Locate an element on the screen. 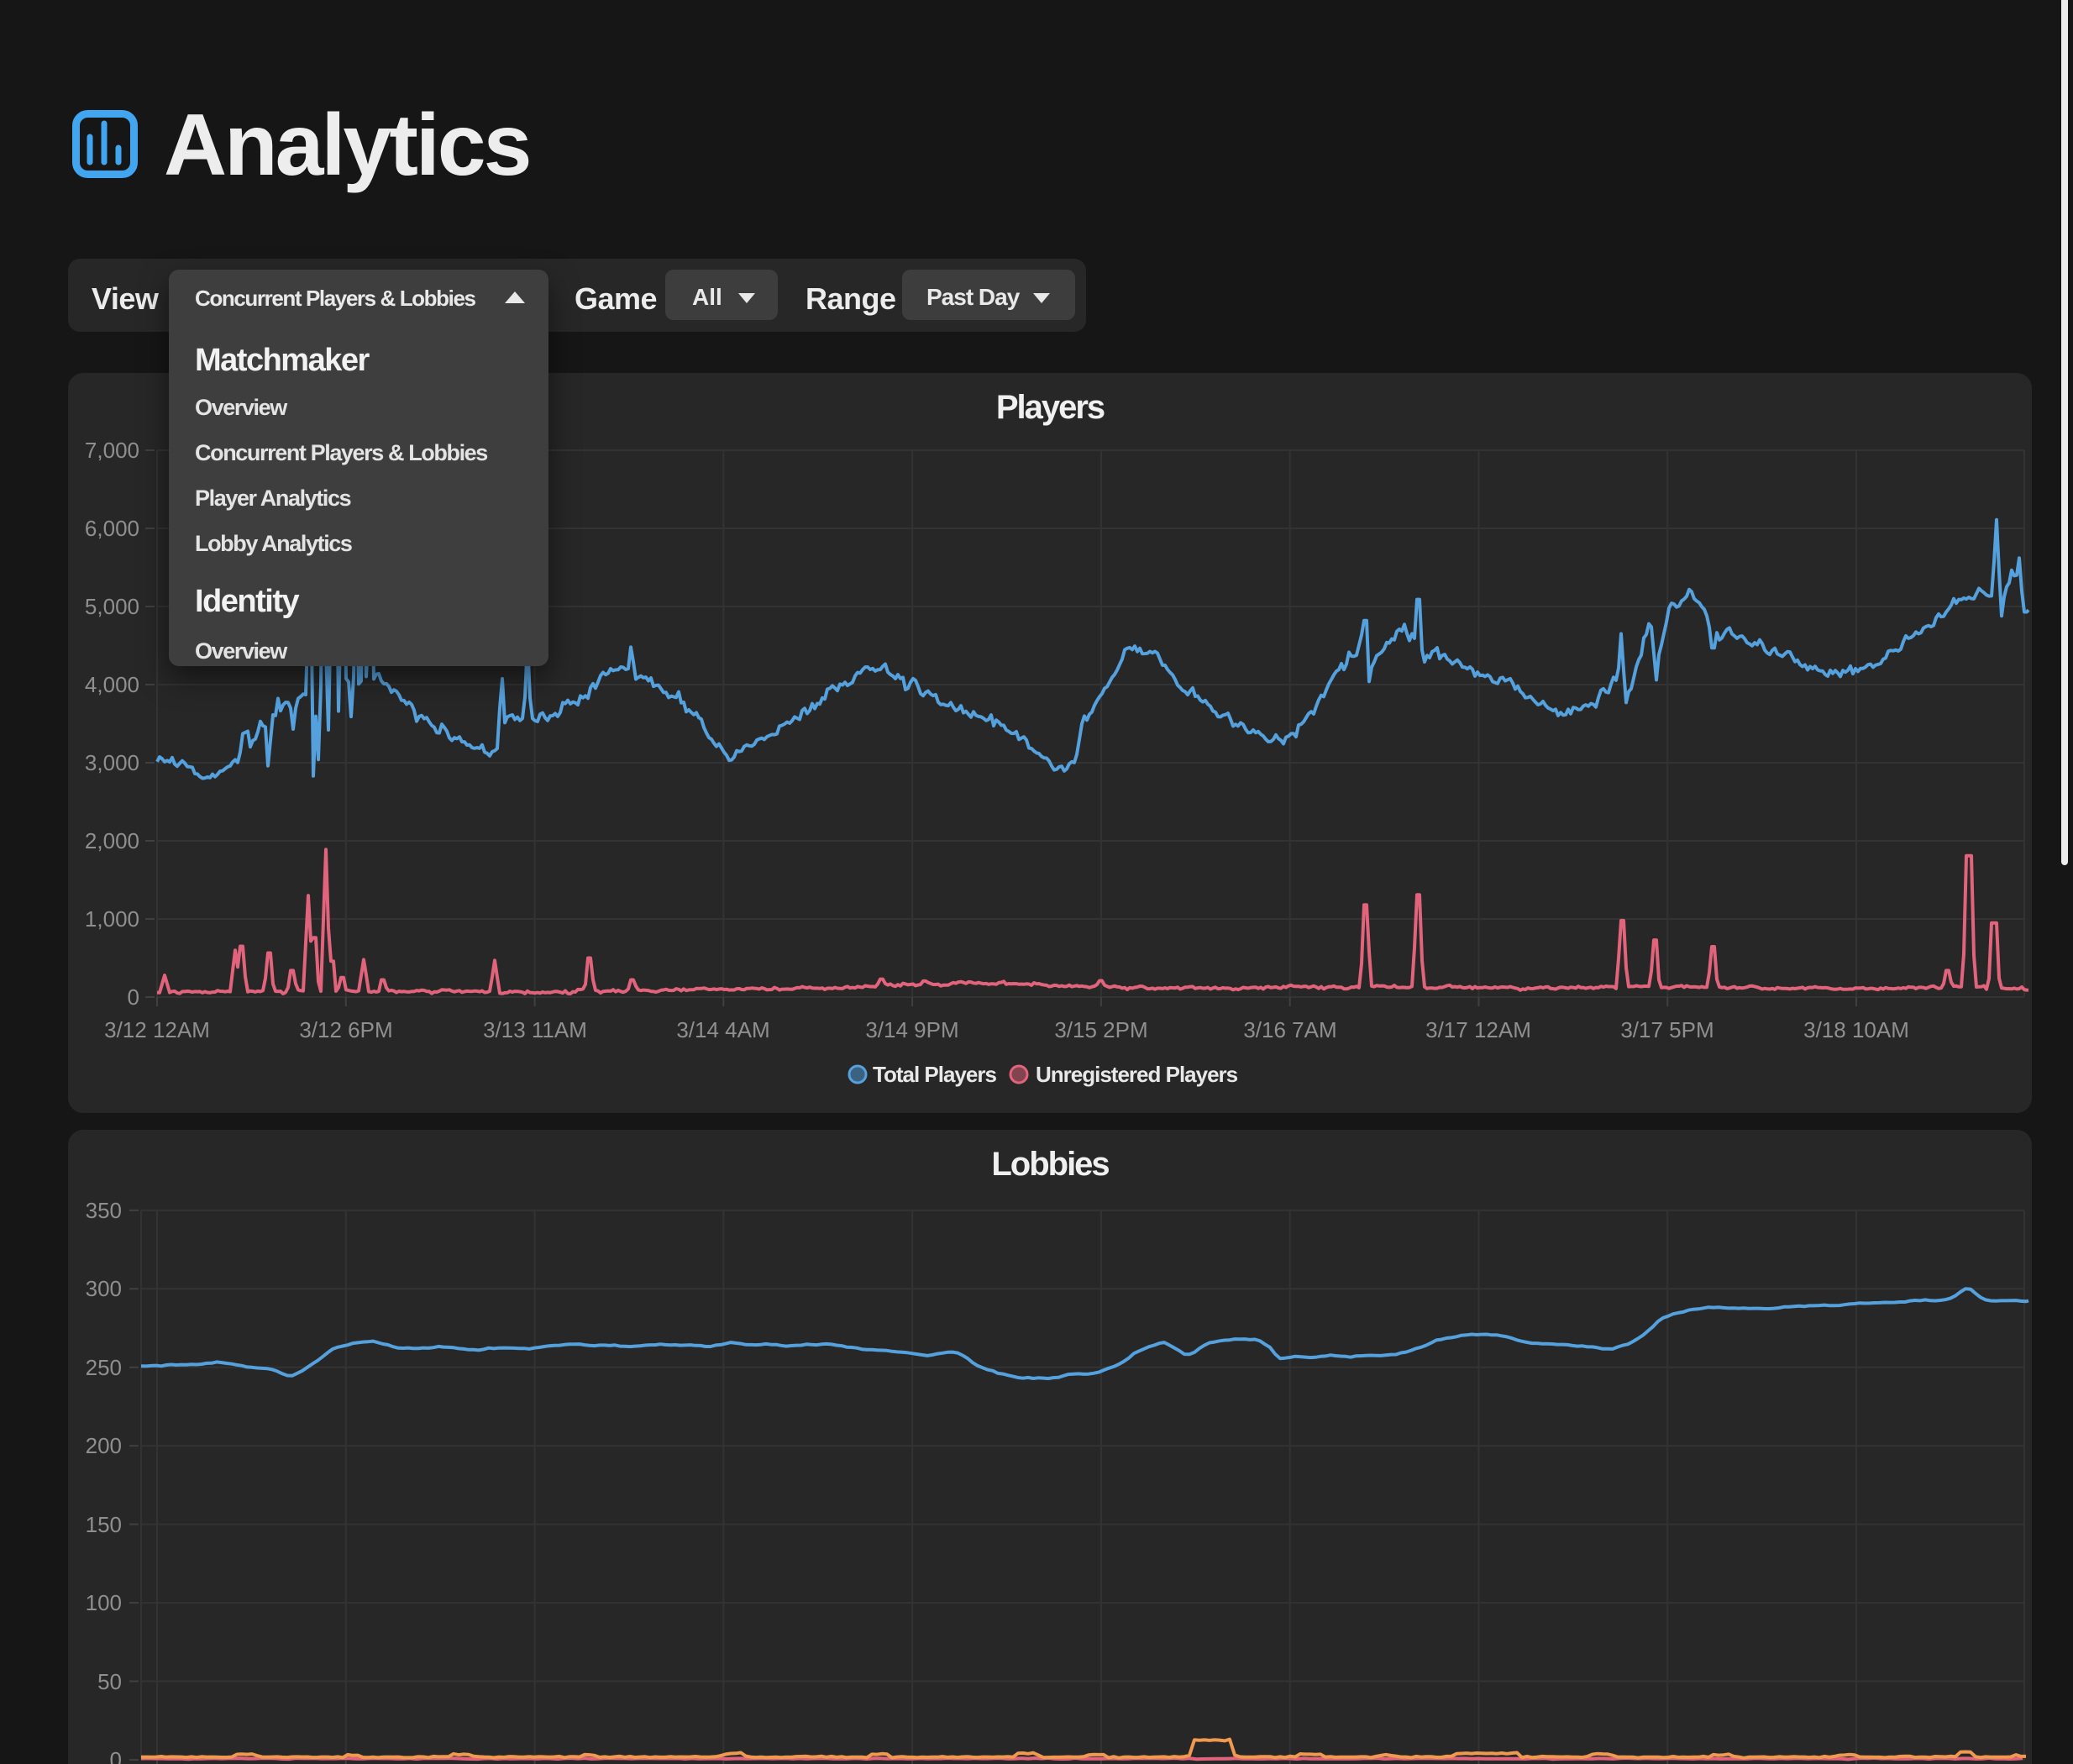 The height and width of the screenshot is (1764, 2073). svg-text: 3/17 5PM is located at coordinates (1667, 1029).